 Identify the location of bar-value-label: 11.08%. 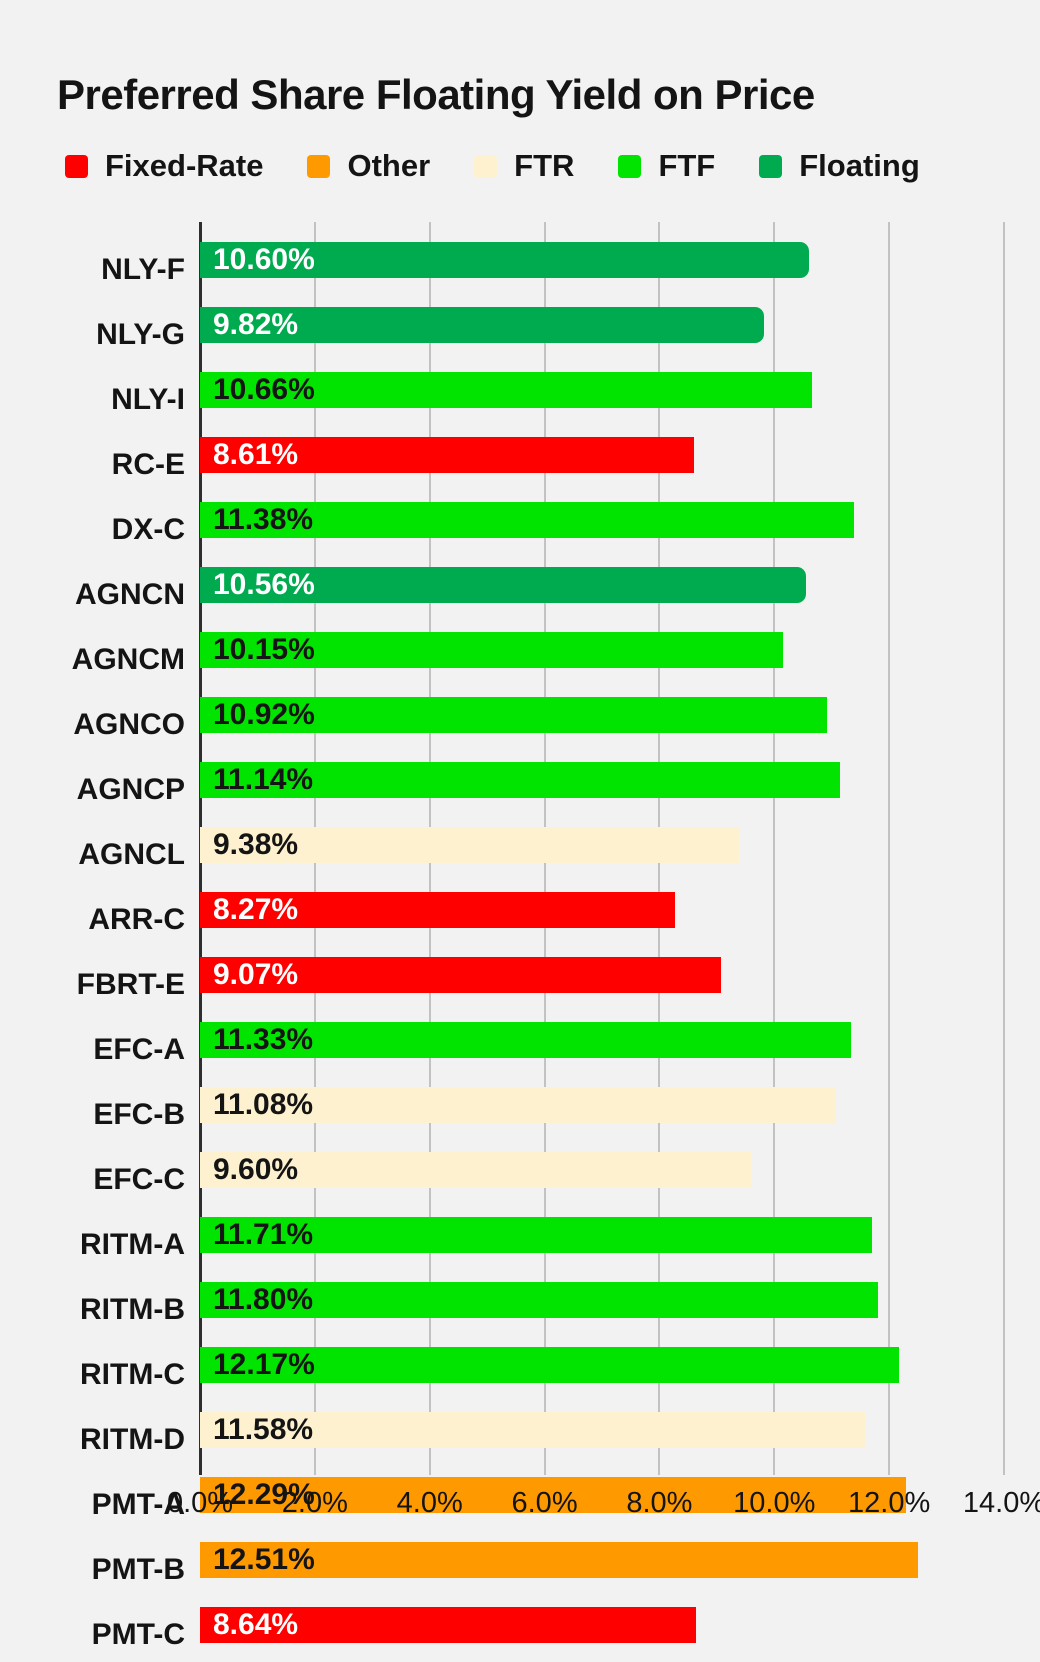
(263, 1105).